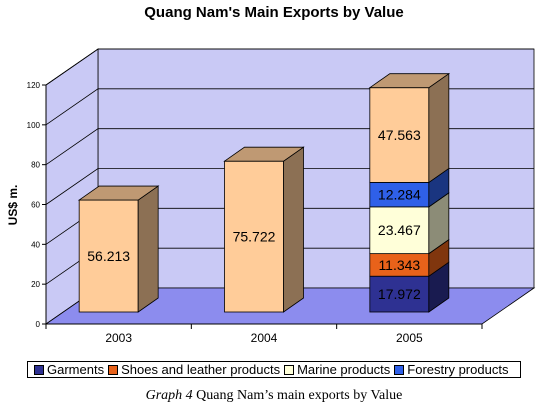 This screenshot has width=548, height=414. Describe the element at coordinates (409, 81) in the screenshot. I see `bar-top-2005` at that location.